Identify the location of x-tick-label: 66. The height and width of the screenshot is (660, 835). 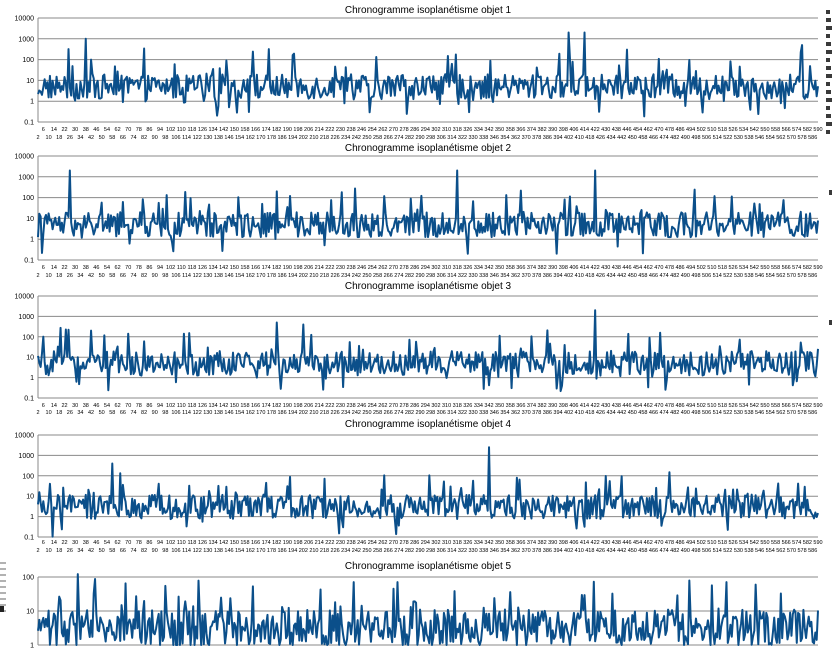
(123, 276).